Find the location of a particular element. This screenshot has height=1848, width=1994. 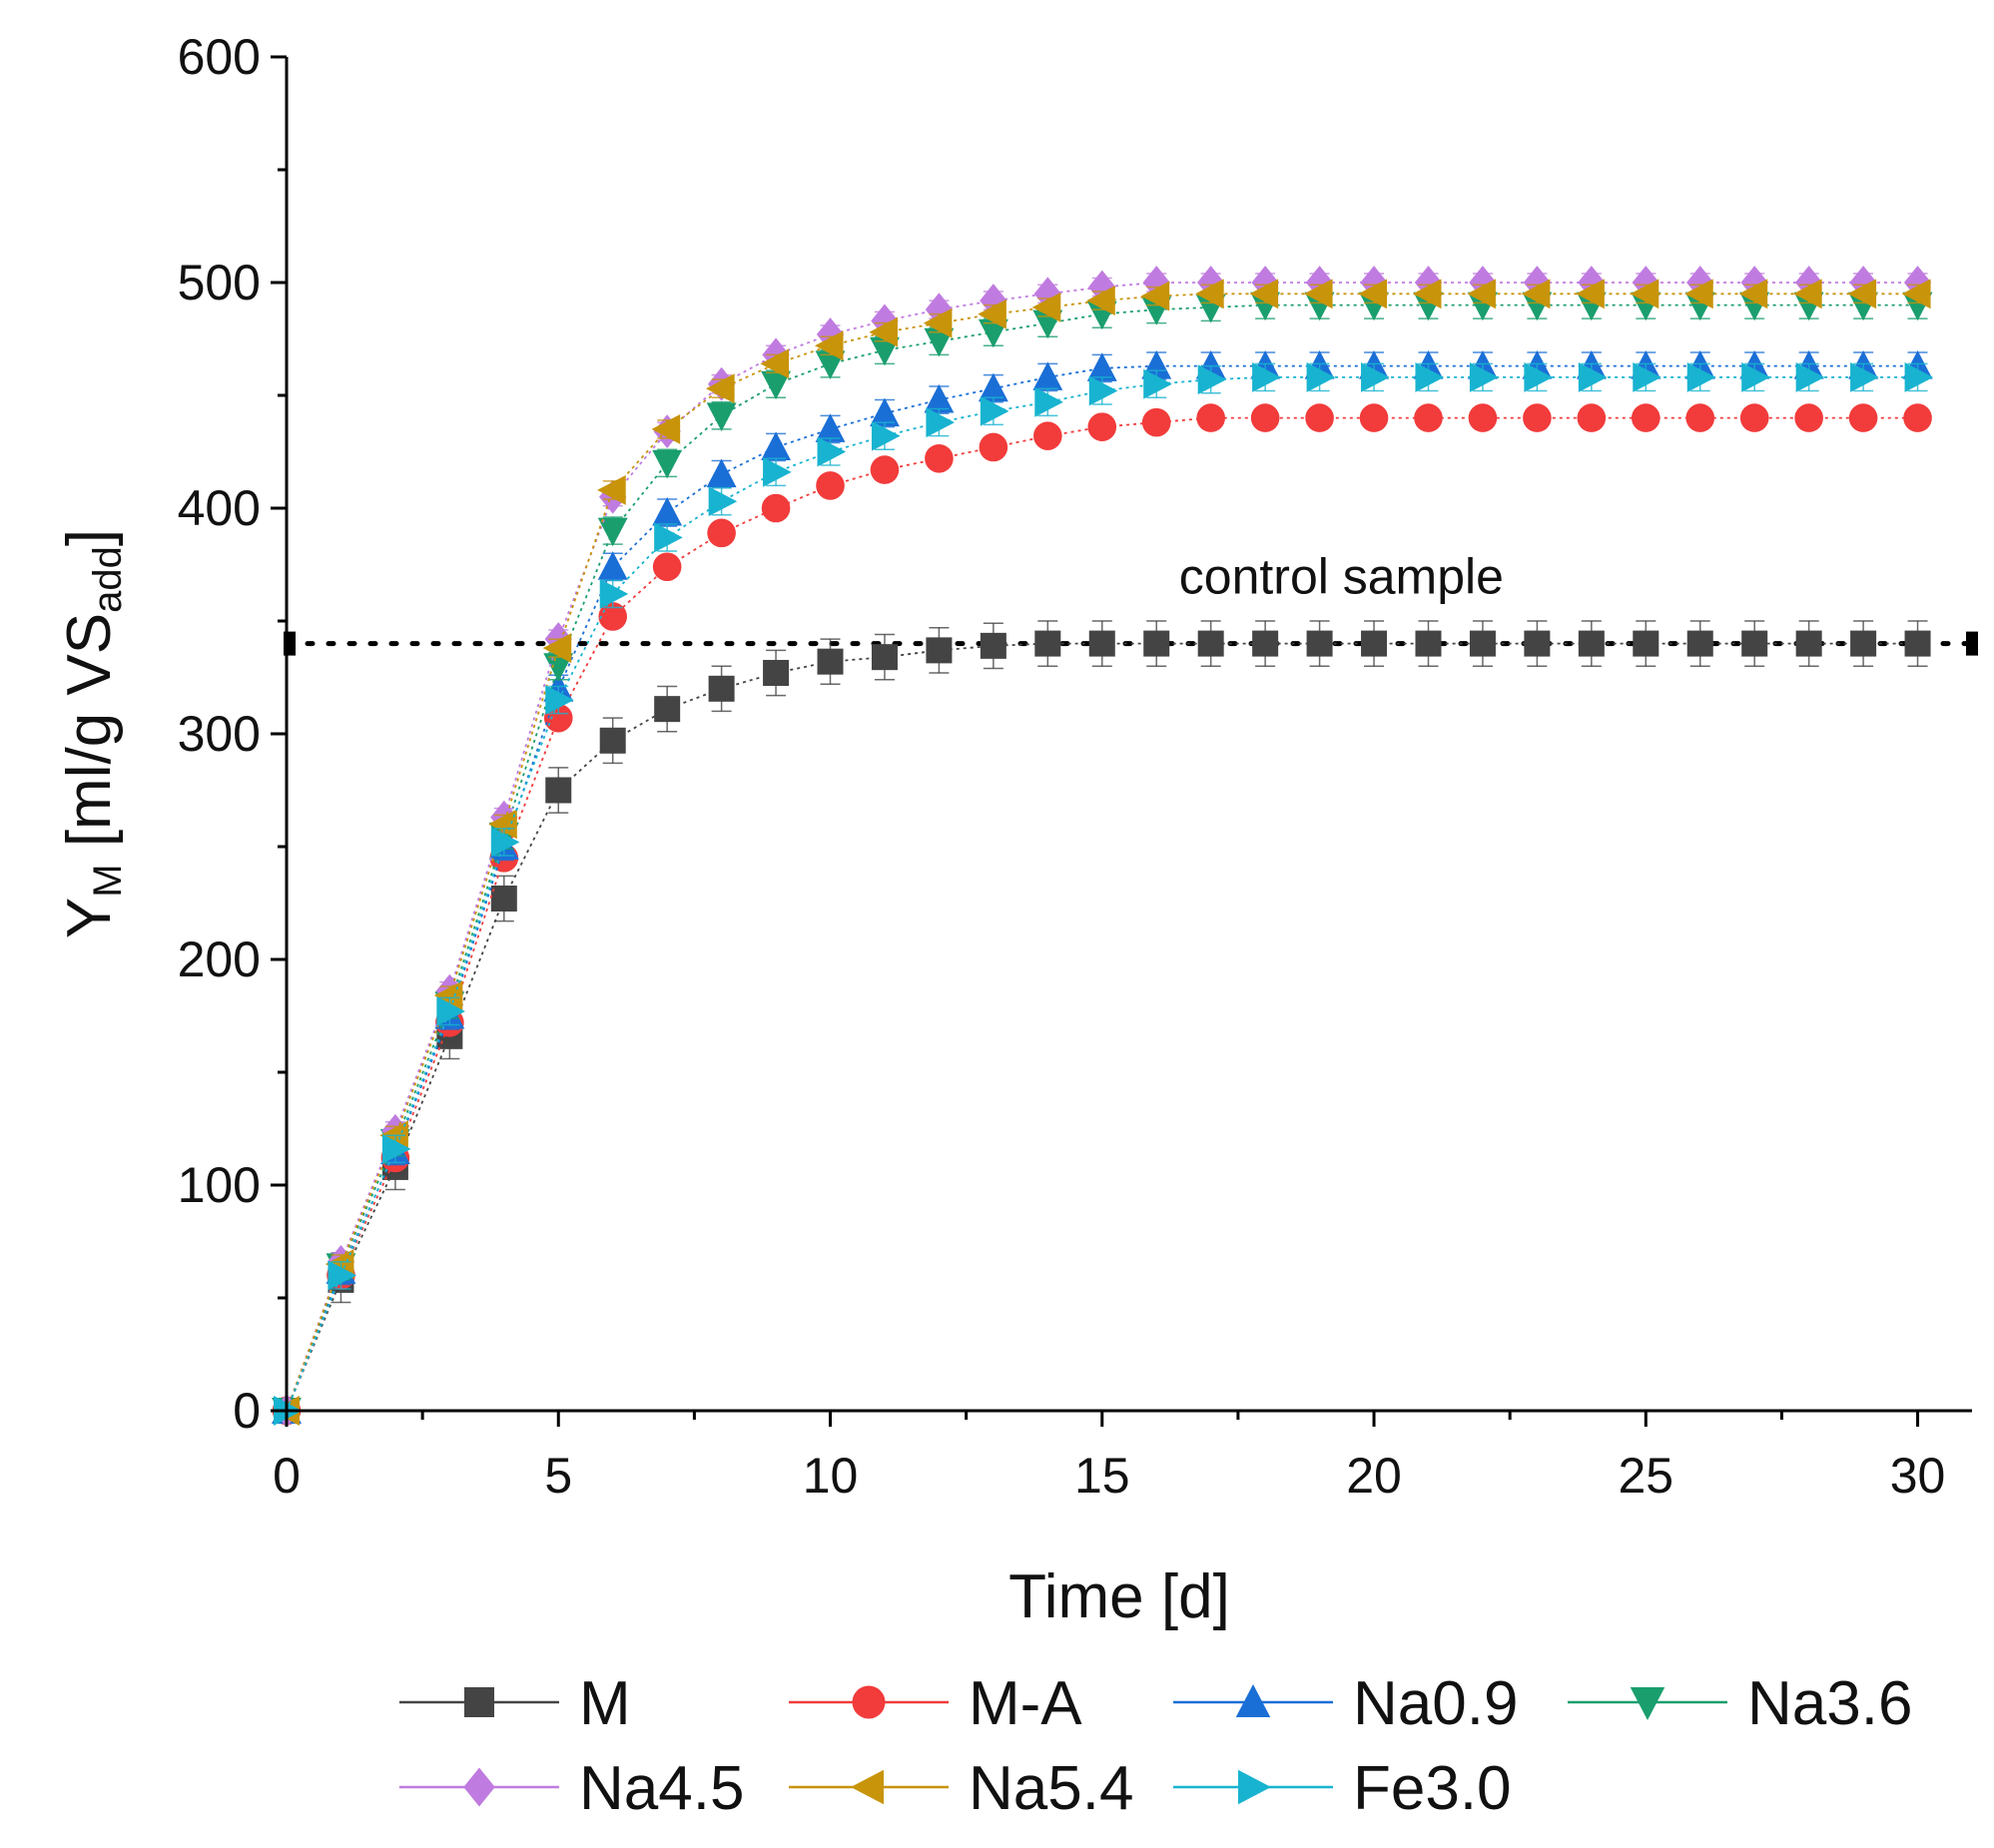

y-tick-label: 400 is located at coordinates (219, 508).